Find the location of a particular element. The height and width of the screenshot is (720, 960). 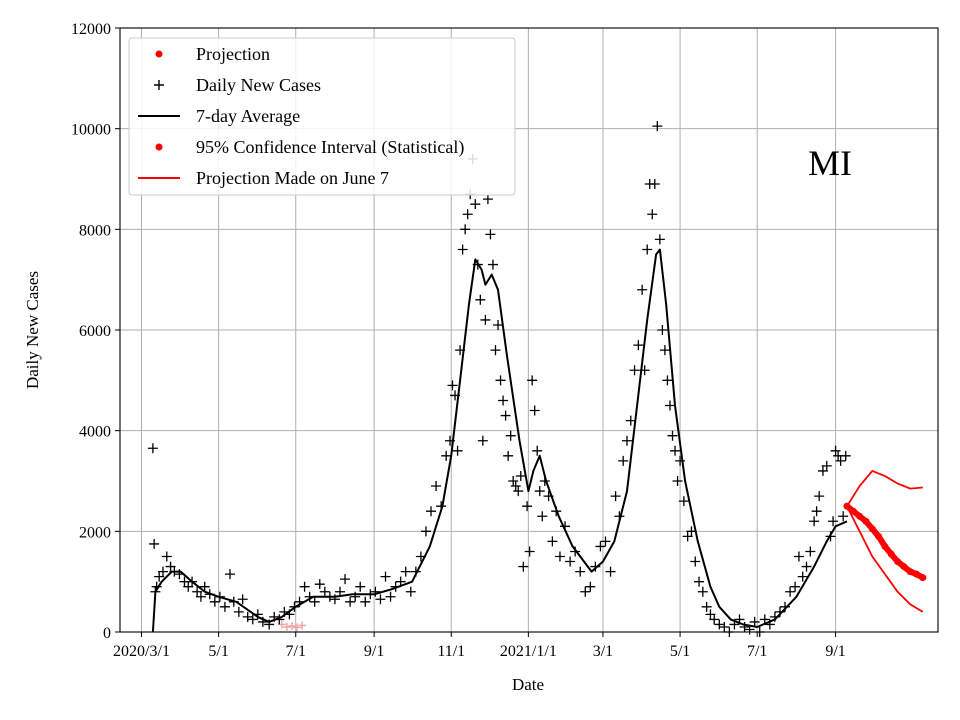

projection-upper-line is located at coordinates (884, 488).